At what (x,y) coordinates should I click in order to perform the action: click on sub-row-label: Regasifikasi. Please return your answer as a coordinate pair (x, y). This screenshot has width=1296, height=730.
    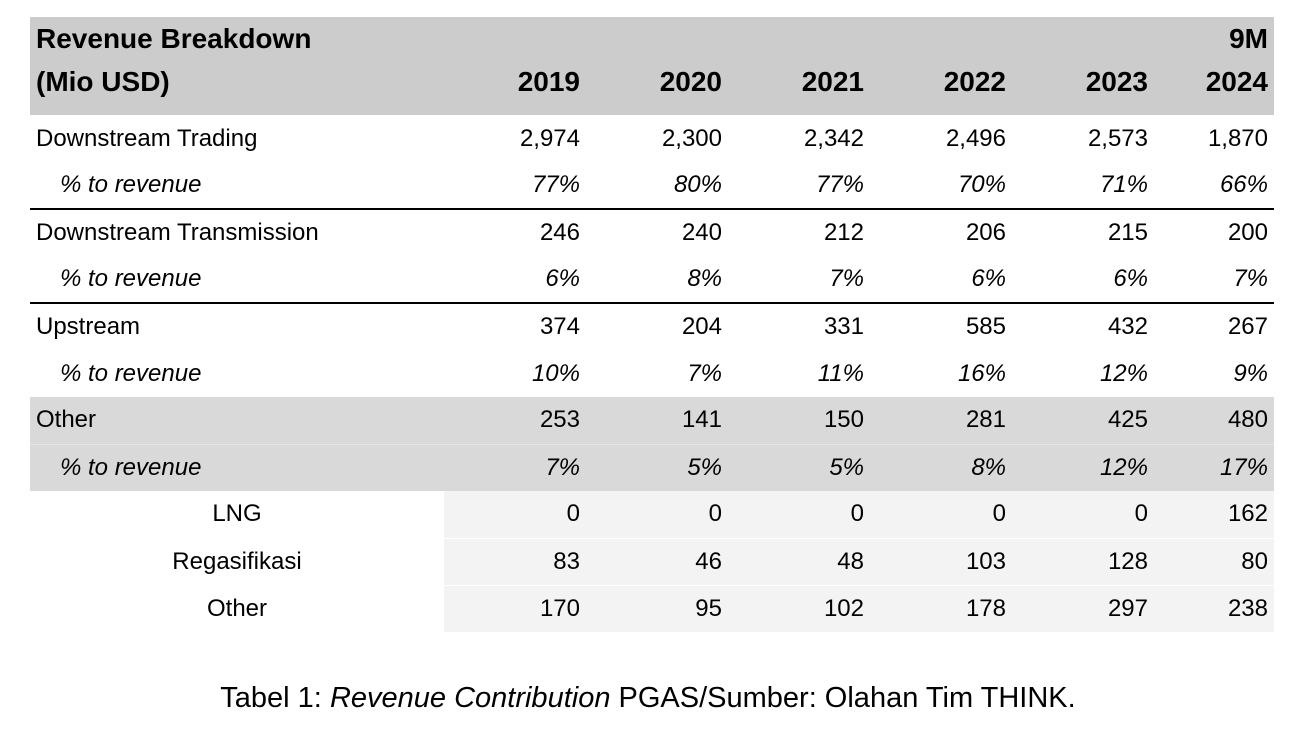
    Looking at the image, I should click on (237, 562).